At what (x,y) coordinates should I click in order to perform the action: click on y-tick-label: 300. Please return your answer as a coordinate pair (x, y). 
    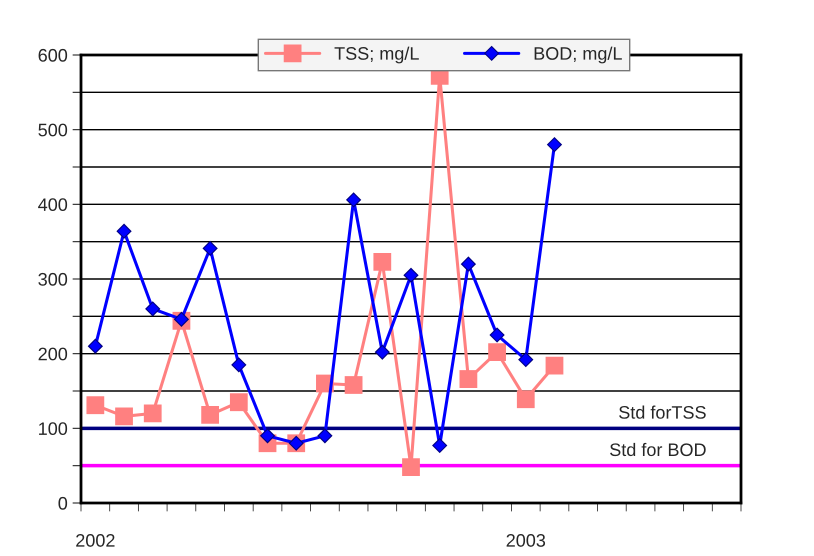
    Looking at the image, I should click on (53, 279).